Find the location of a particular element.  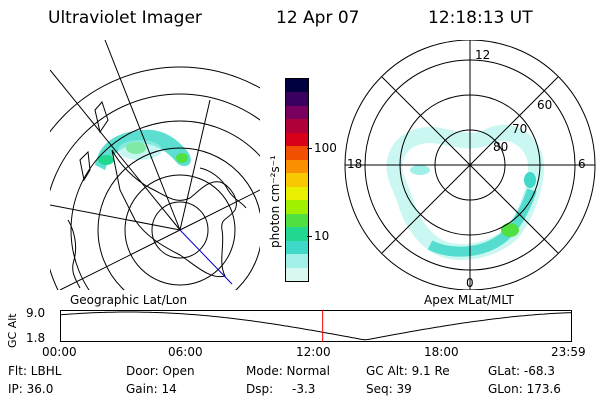

mlt-label-18: 18 is located at coordinates (355, 164).